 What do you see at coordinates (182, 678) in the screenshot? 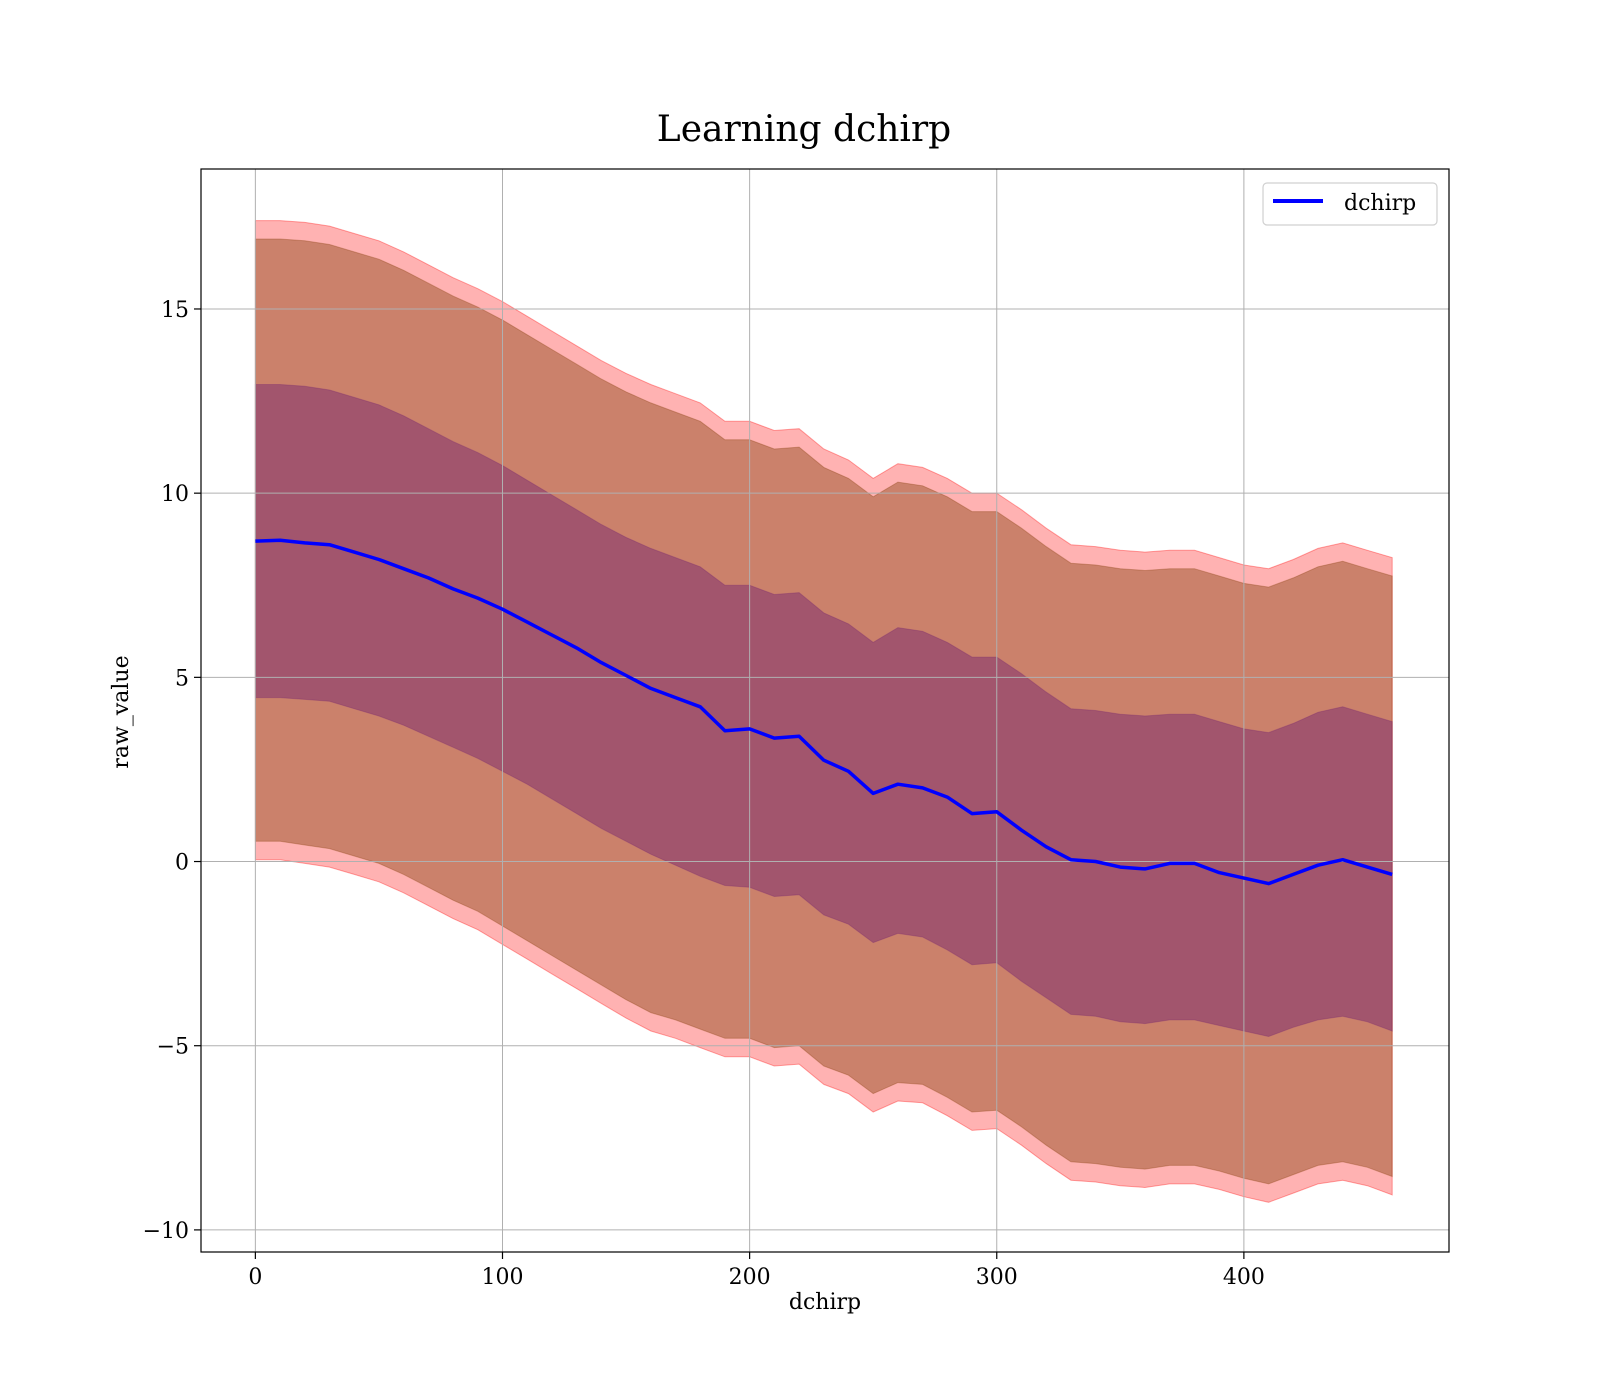
I see `y-tick-label: 5` at bounding box center [182, 678].